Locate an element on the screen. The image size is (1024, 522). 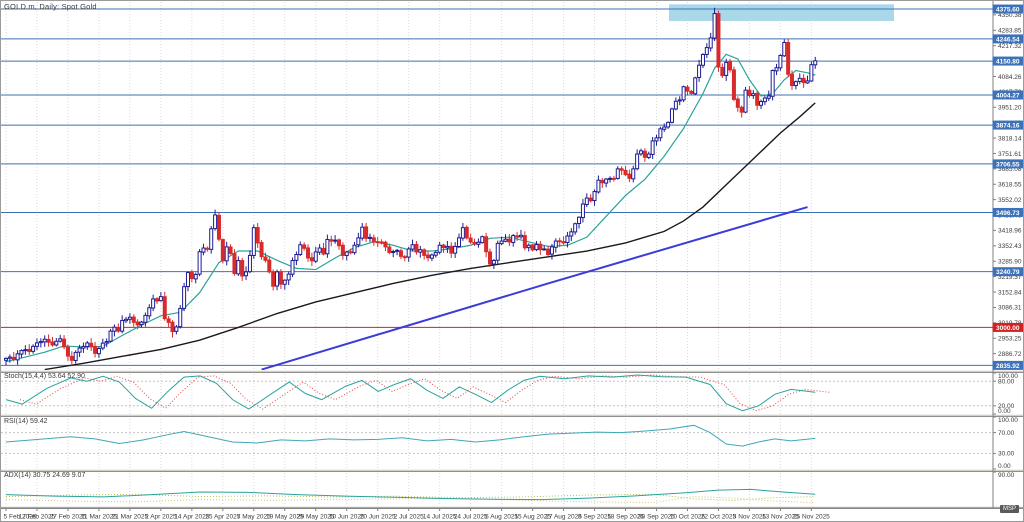
date-label: 2 Jul 2025 is located at coordinates (409, 517).